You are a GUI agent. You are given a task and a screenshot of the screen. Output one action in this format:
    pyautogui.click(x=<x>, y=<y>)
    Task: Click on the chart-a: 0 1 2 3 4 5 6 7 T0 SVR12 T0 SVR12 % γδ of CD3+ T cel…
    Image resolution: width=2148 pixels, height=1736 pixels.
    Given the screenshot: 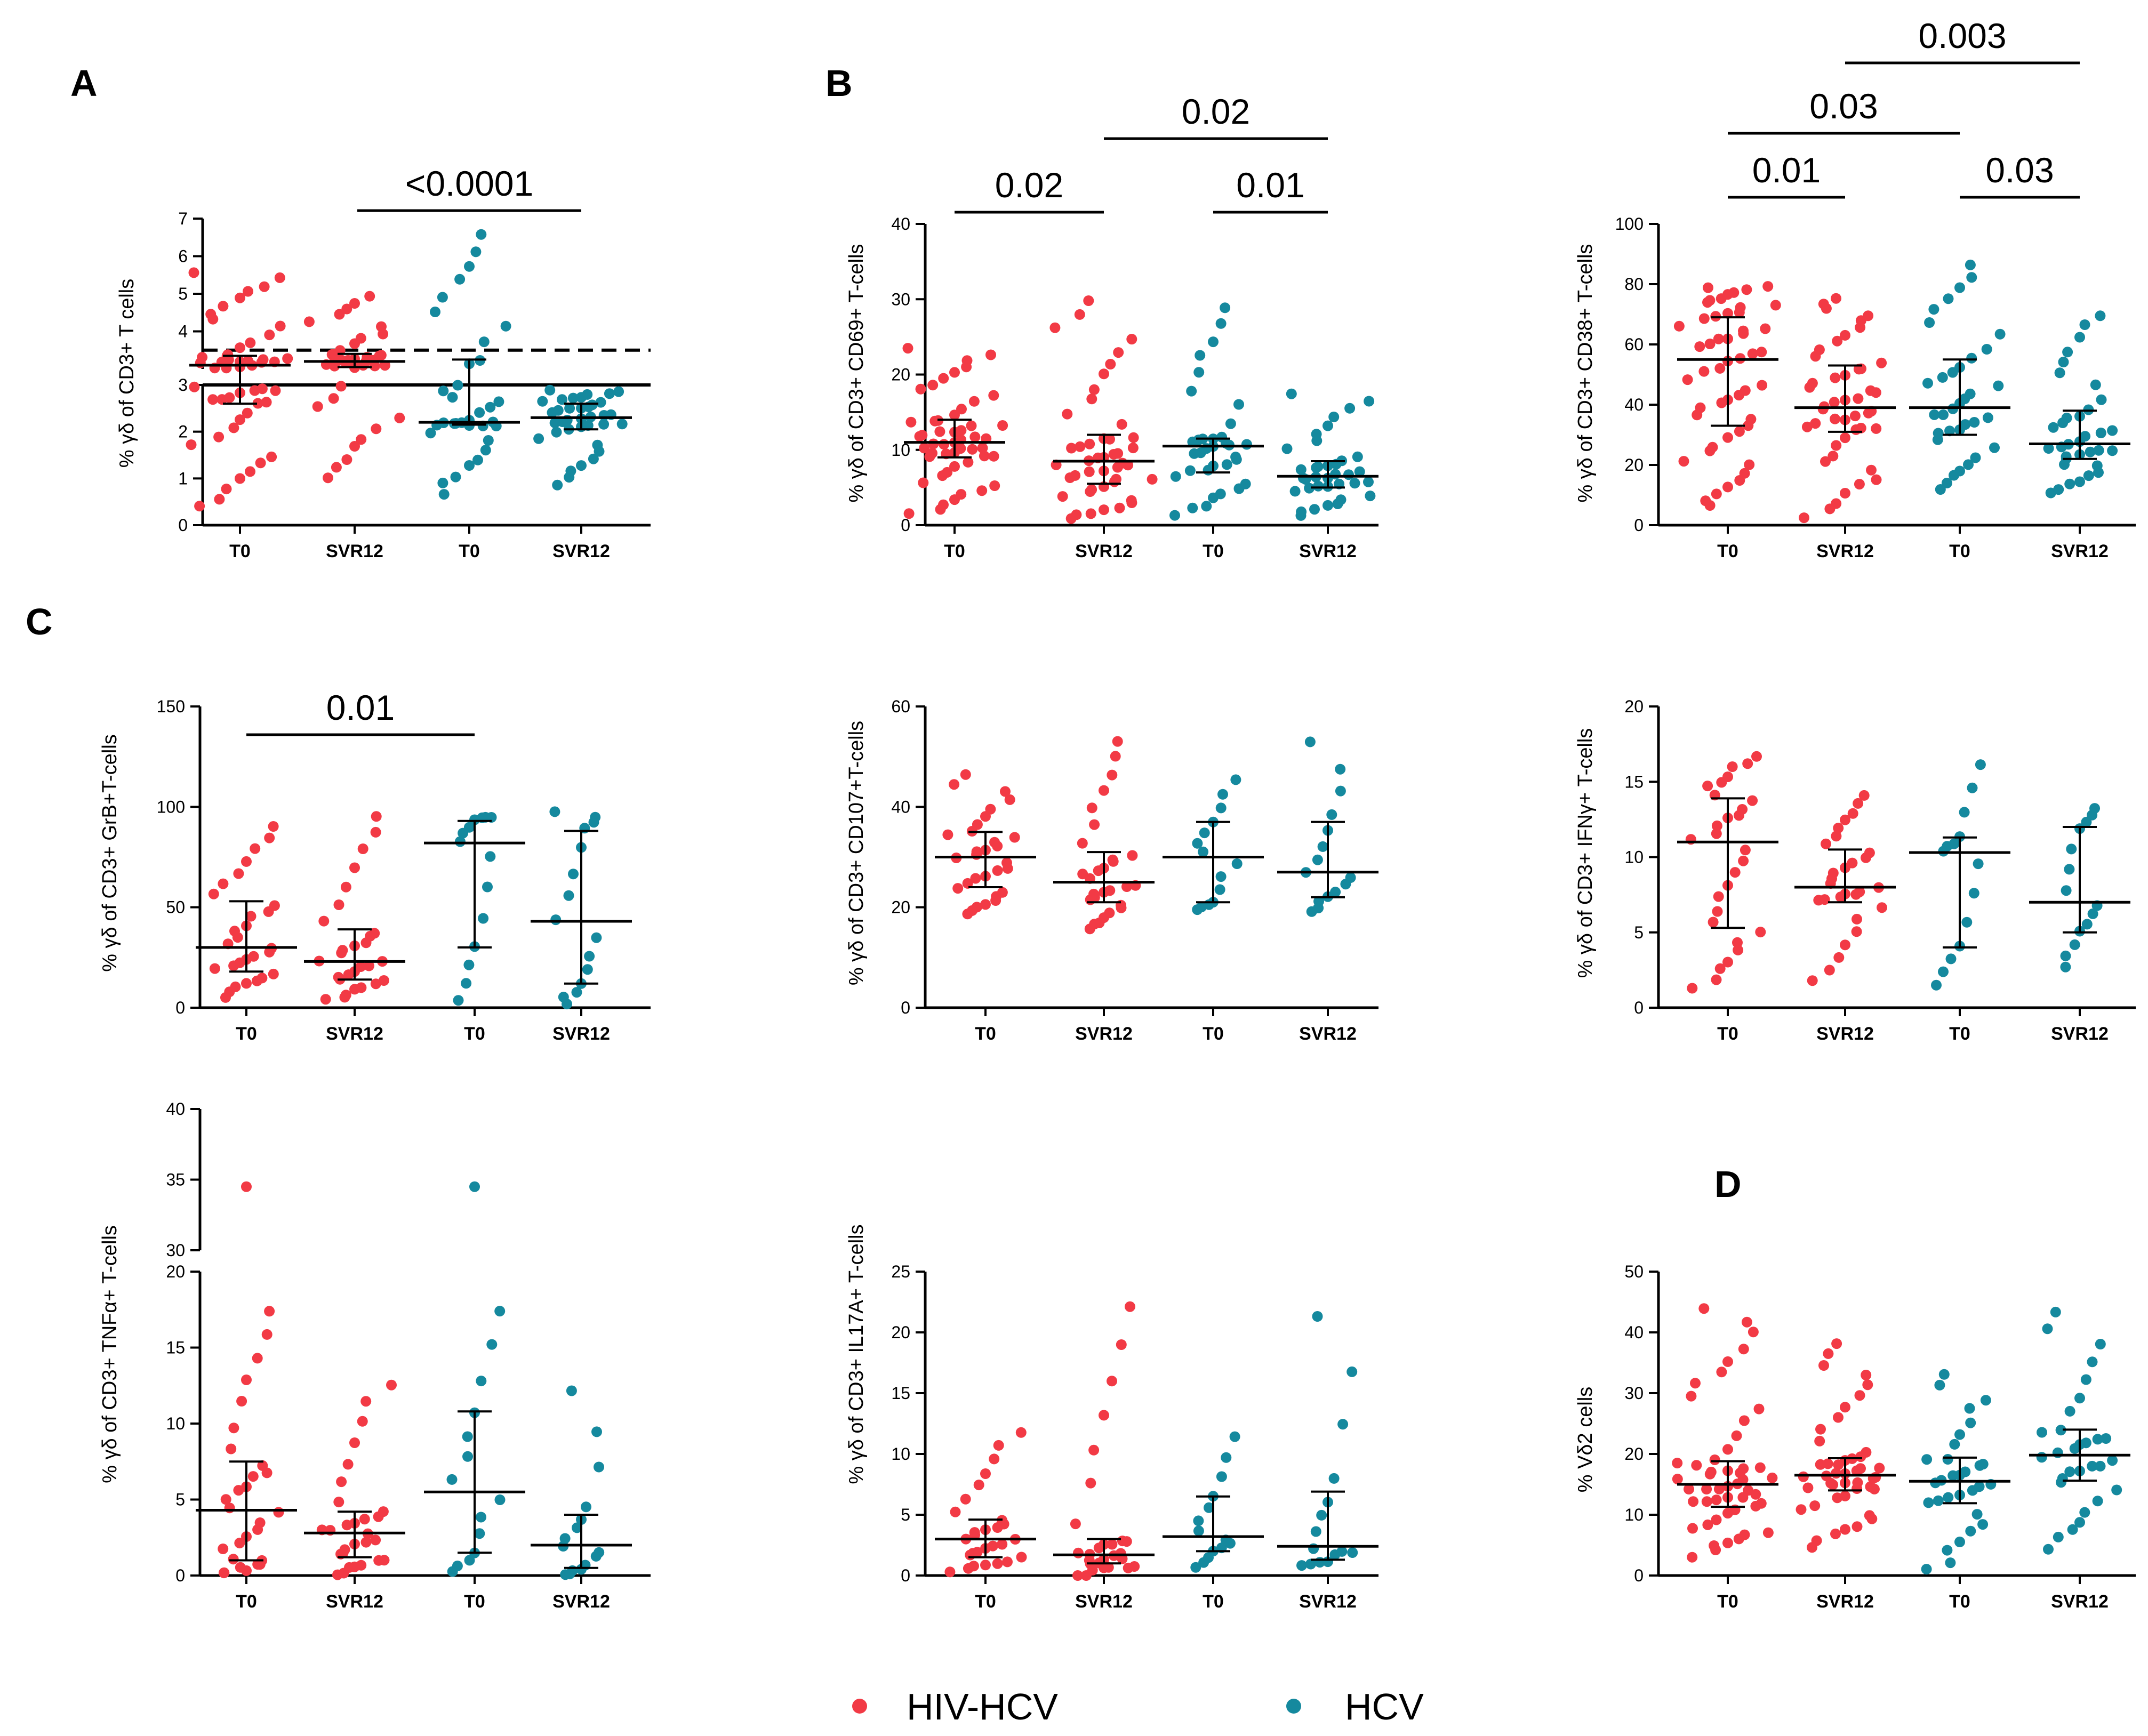 What is the action you would take?
    pyautogui.click(x=384, y=363)
    